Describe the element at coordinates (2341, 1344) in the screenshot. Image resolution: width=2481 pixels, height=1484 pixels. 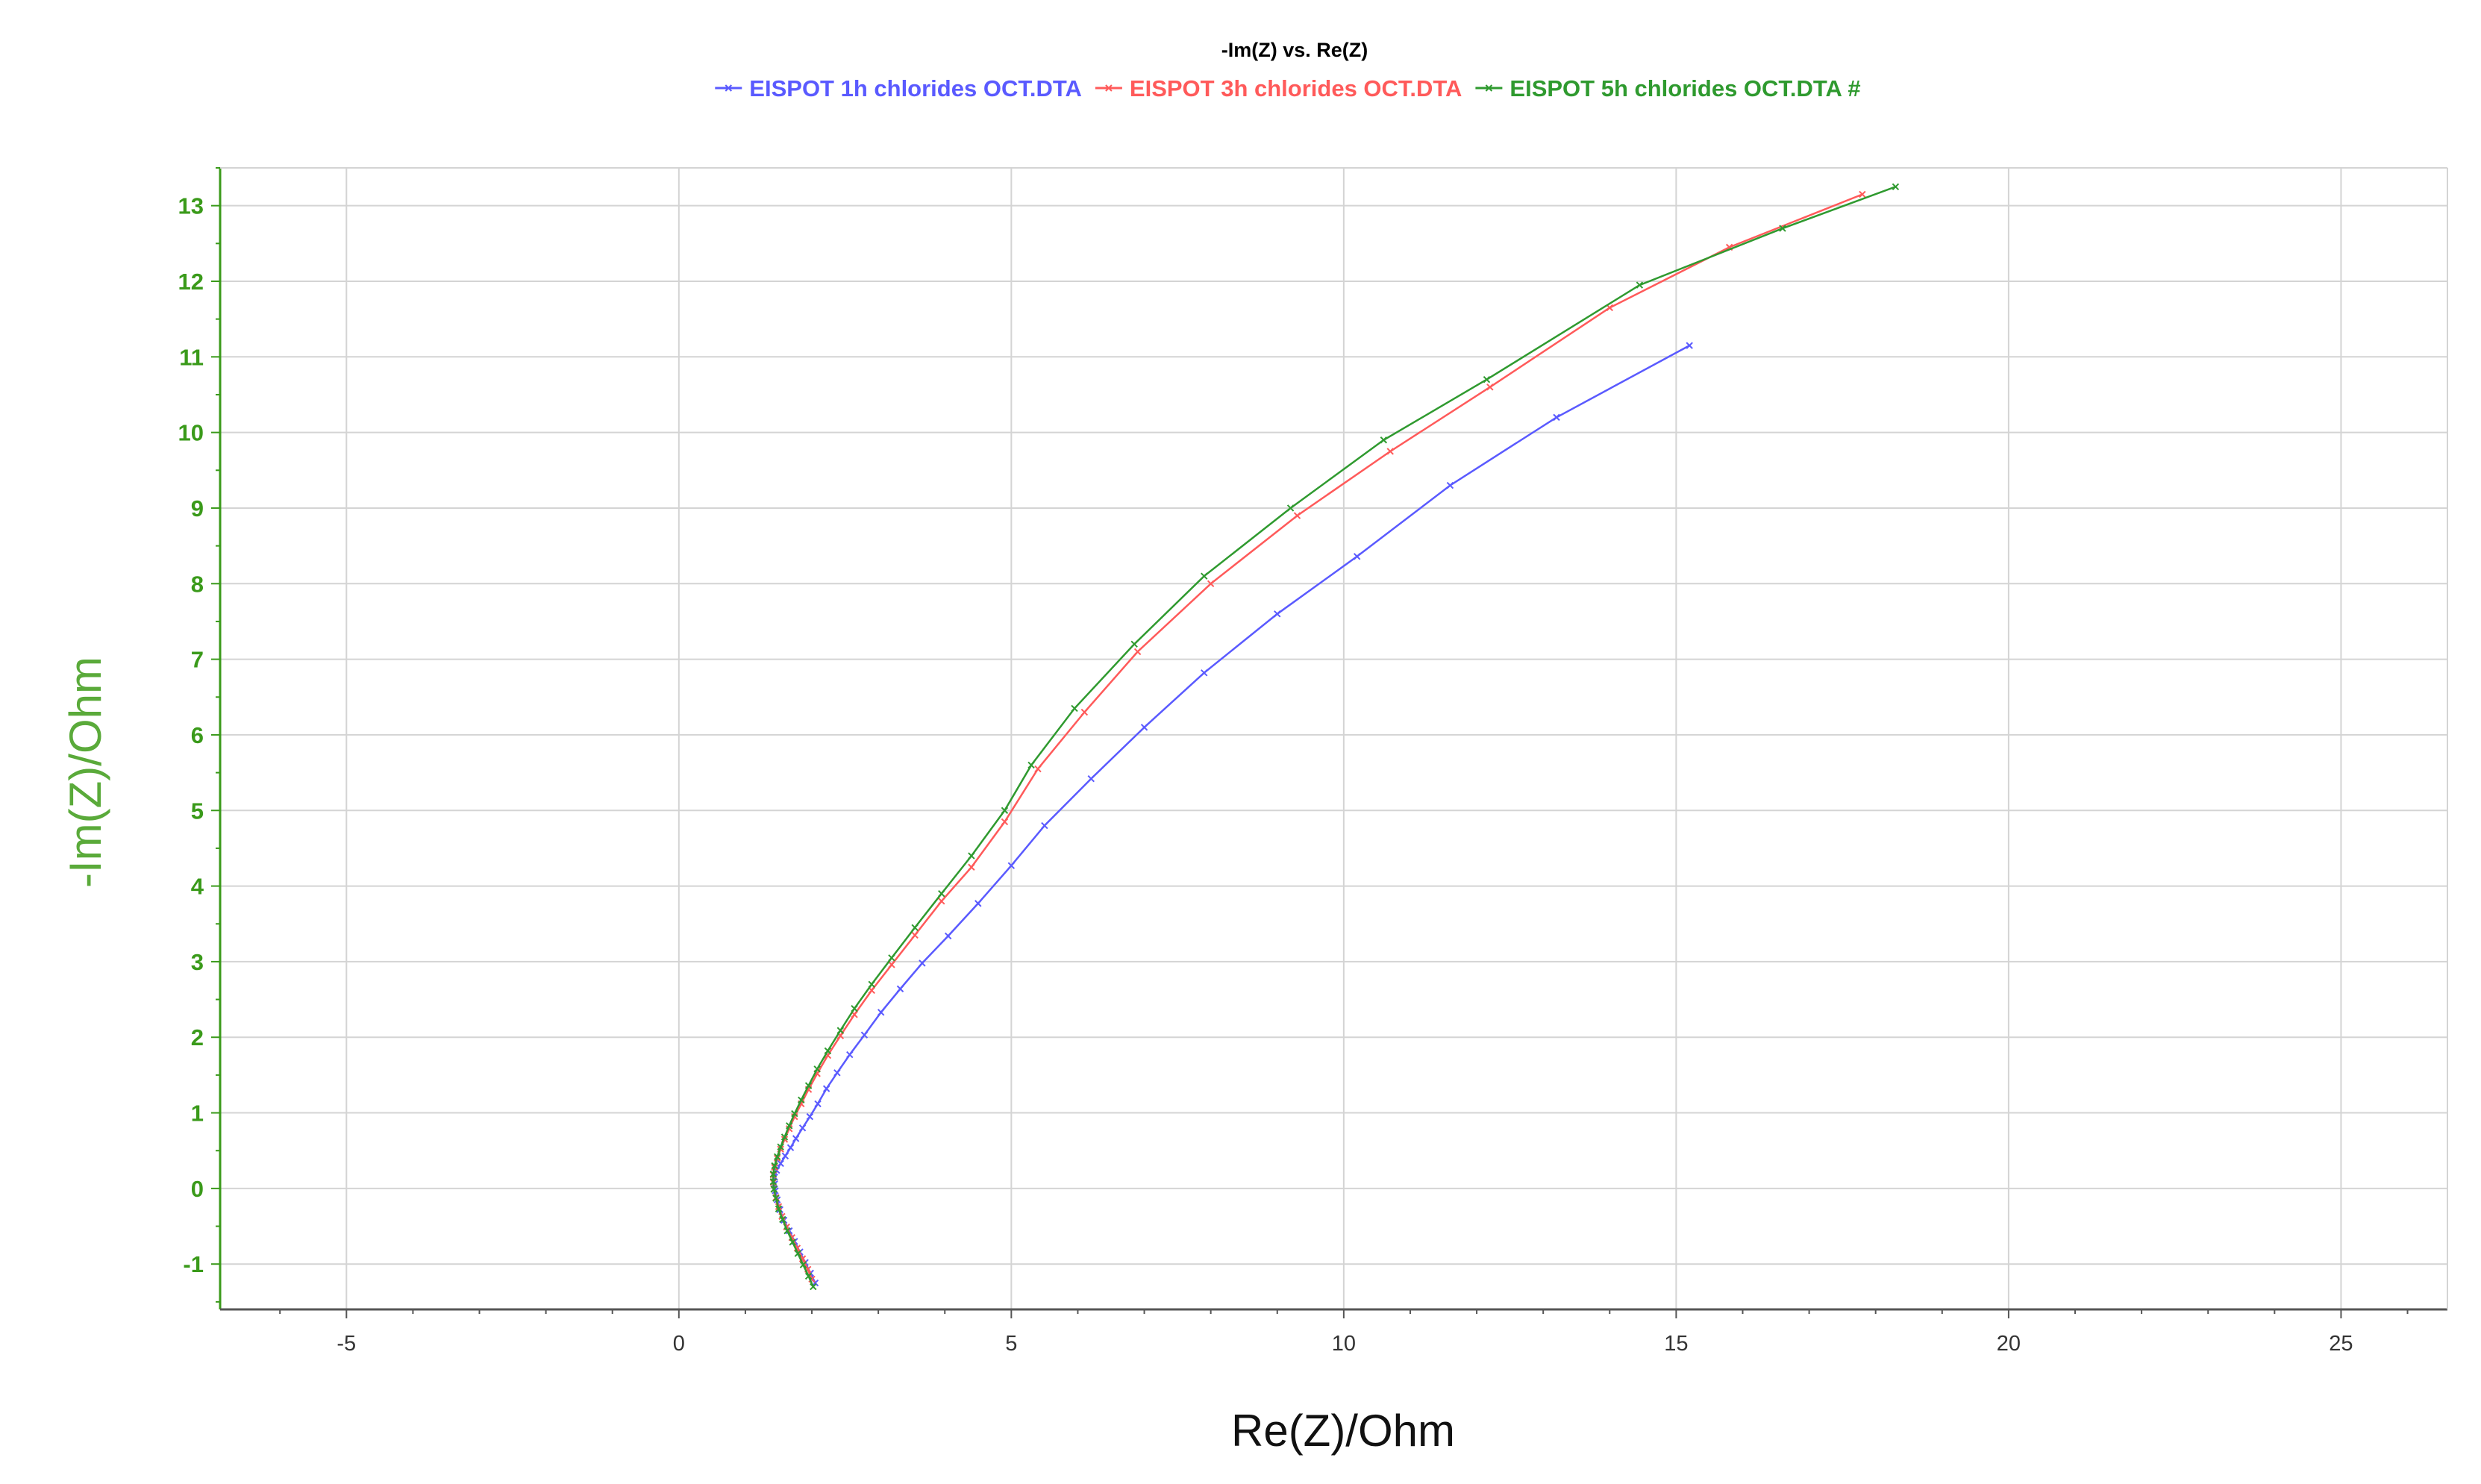
I see `x-tick-label: 25` at that location.